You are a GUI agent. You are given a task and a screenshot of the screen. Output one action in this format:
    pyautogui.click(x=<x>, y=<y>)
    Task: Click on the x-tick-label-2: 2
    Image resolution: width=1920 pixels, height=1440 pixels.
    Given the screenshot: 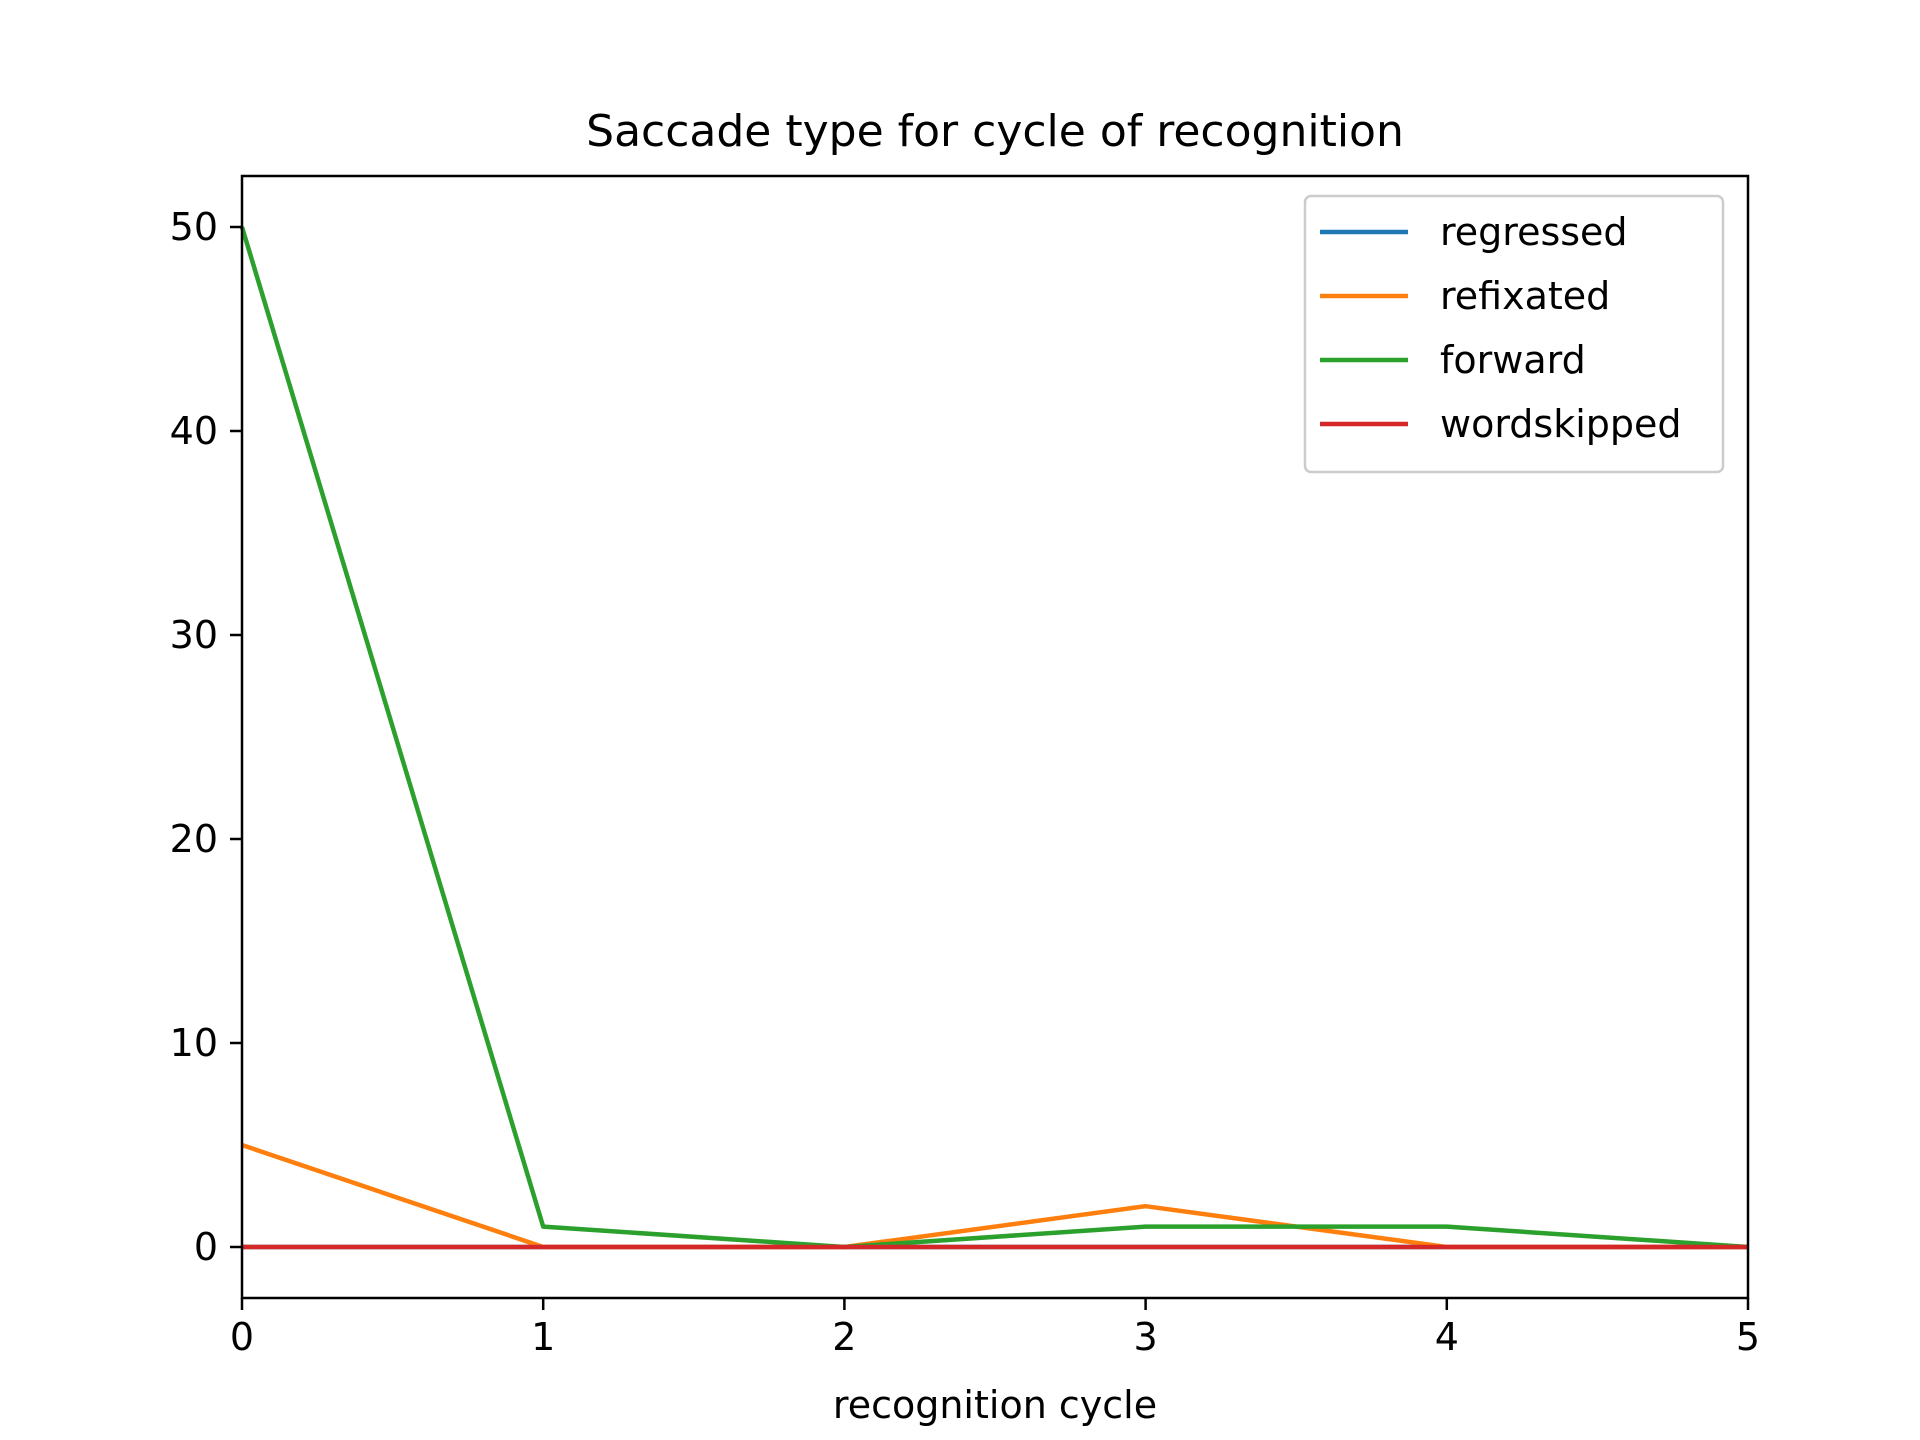 What is the action you would take?
    pyautogui.click(x=844, y=1337)
    